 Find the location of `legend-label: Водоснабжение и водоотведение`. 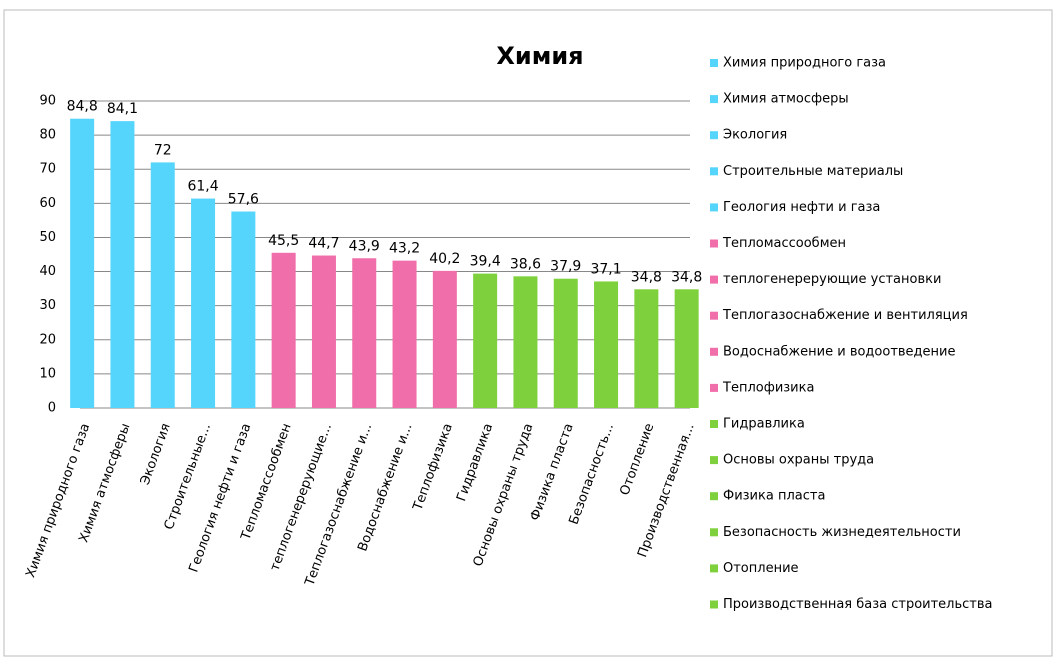

legend-label: Водоснабжение и водоотведение is located at coordinates (839, 351).